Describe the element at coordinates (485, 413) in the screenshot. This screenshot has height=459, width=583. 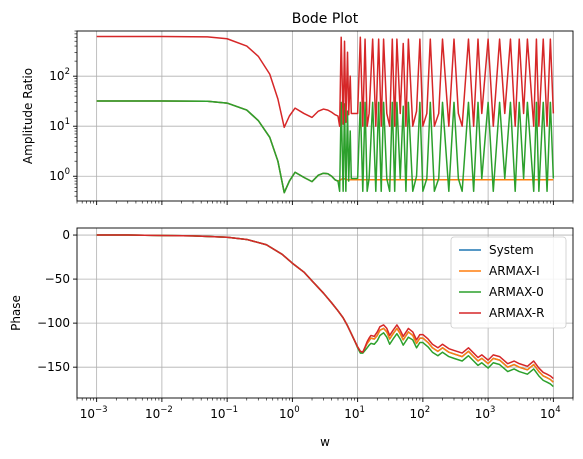
I see `x-tick-label: 10³` at that location.